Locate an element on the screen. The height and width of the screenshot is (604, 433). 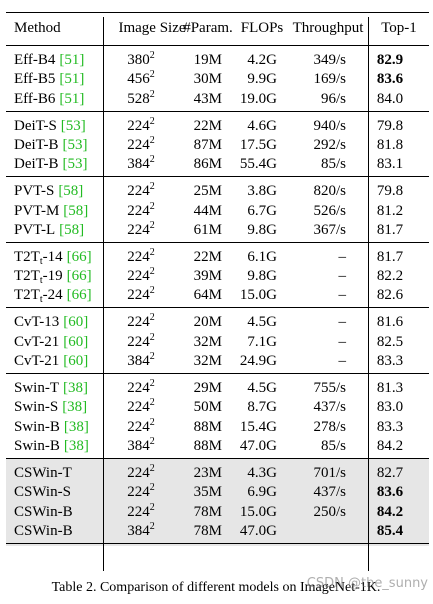
flops: 15.4G is located at coordinates (258, 426).